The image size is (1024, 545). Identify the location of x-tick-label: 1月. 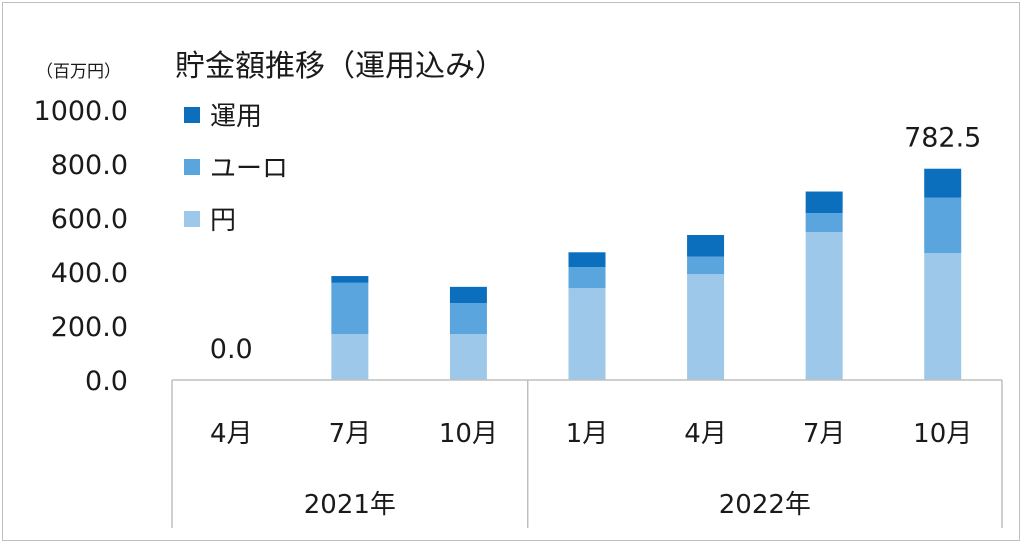
(587, 434).